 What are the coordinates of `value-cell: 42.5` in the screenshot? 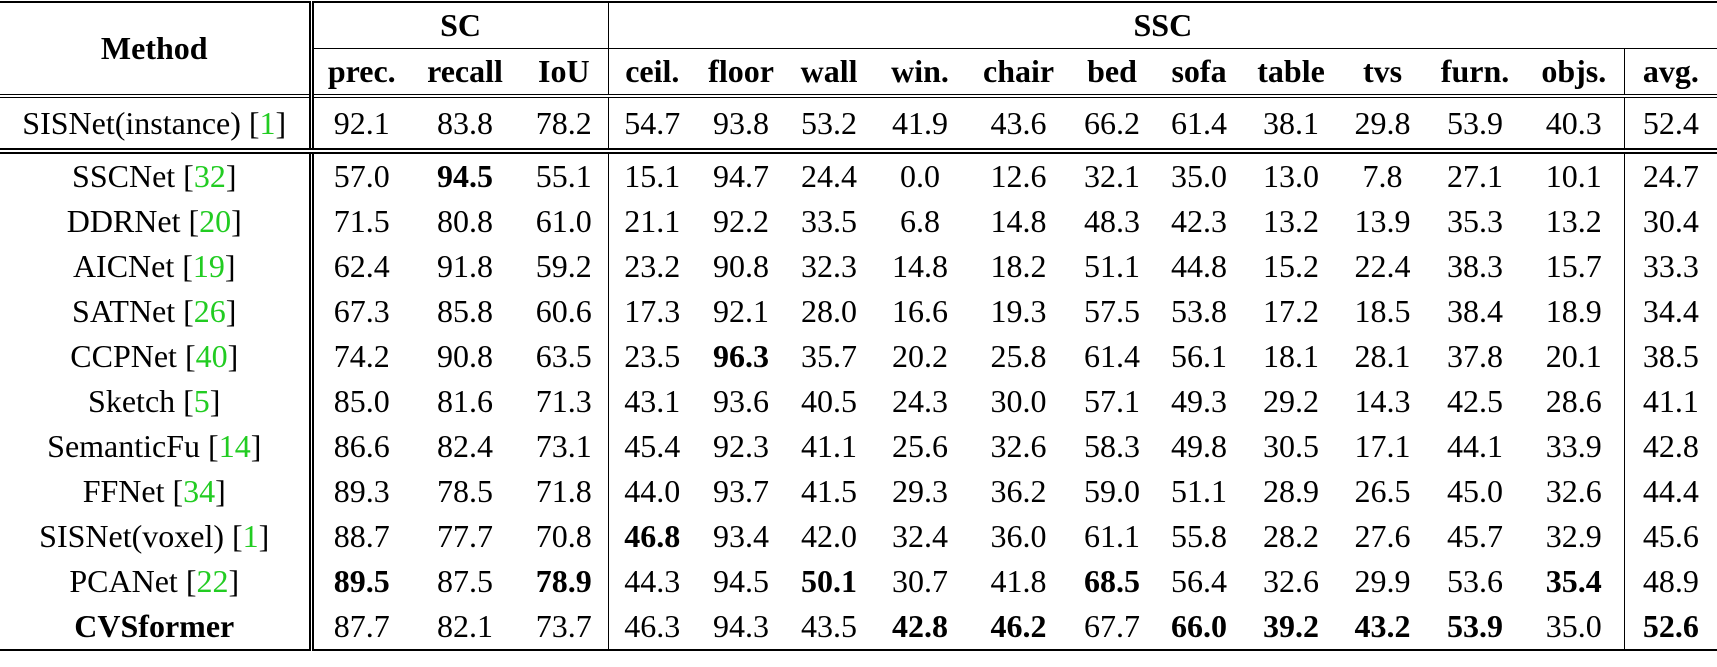 It's located at (1475, 401).